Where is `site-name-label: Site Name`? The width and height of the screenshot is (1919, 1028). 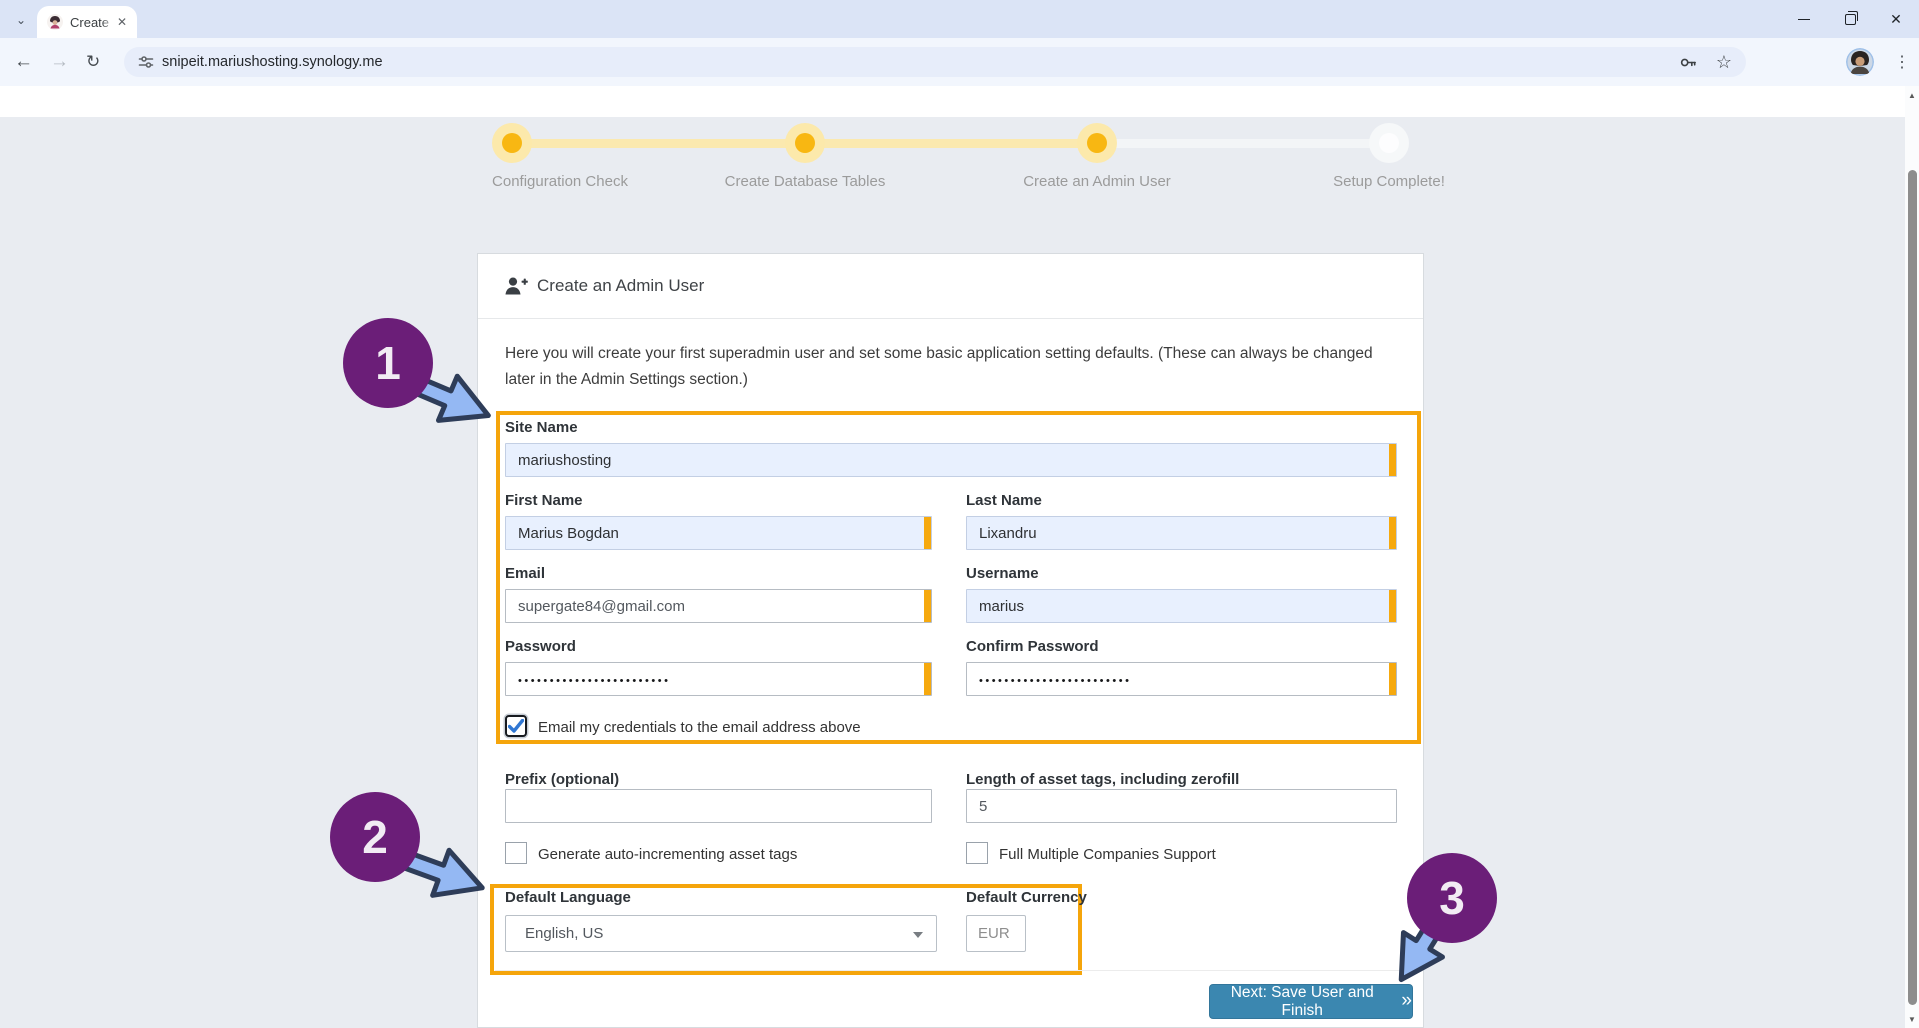
site-name-label: Site Name is located at coordinates (541, 427).